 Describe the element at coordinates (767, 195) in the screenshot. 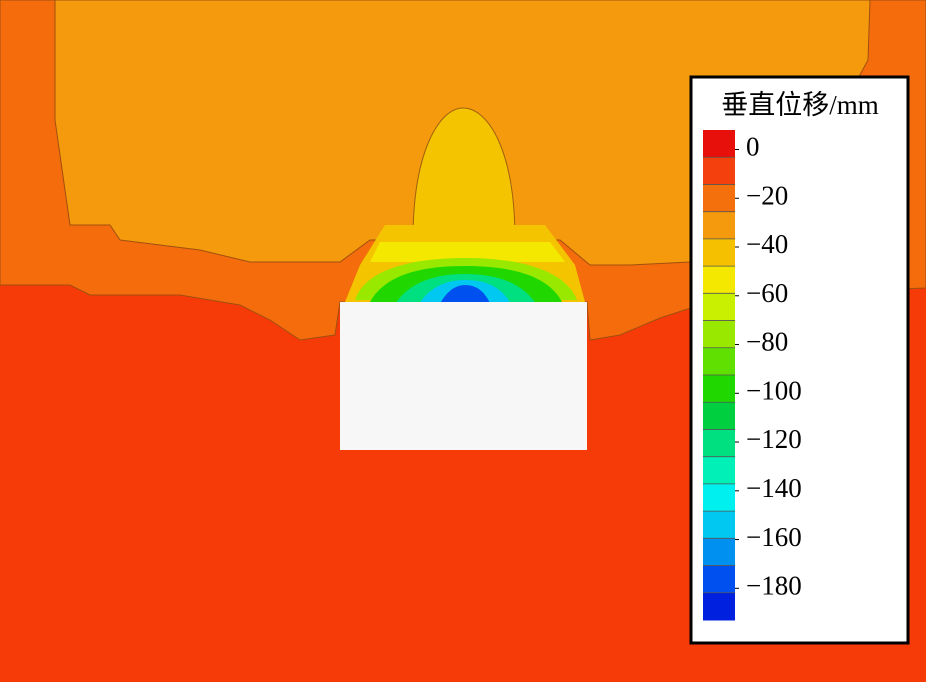

I see `colorbar-tick-label: −20` at that location.